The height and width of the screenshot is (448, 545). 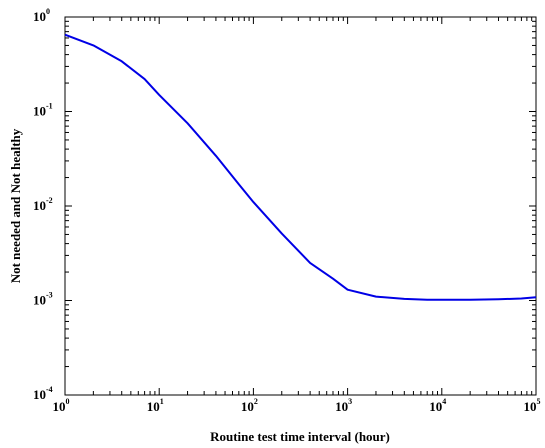 What do you see at coordinates (155, 405) in the screenshot?
I see `x-tick-label: 10¹` at bounding box center [155, 405].